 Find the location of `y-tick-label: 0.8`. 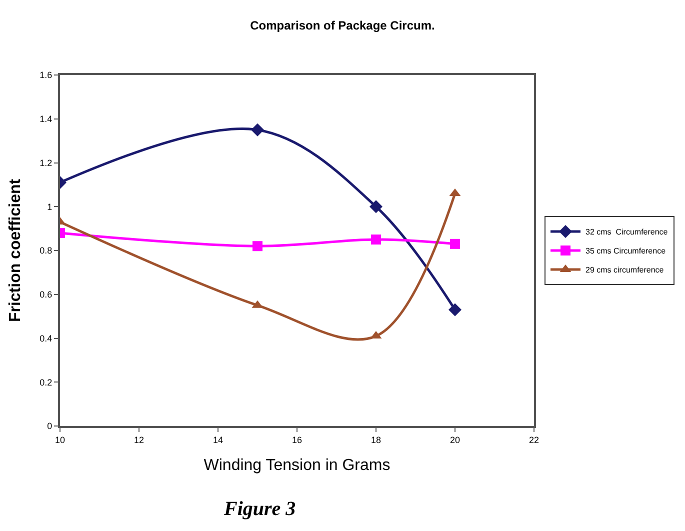

y-tick-label: 0.8 is located at coordinates (46, 251).